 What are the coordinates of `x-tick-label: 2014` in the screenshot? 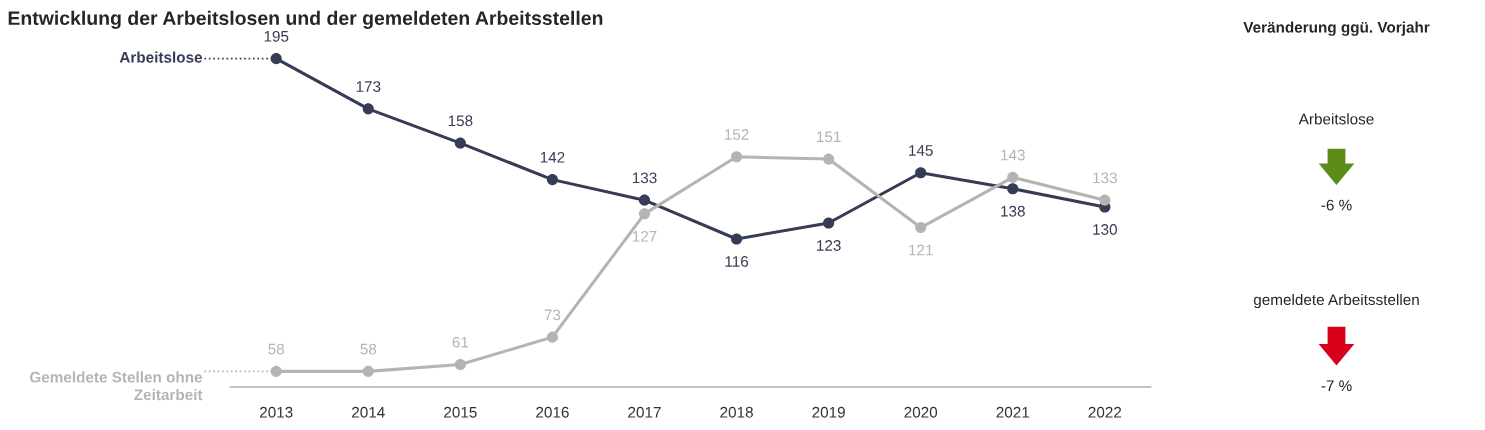 It's located at (368, 412).